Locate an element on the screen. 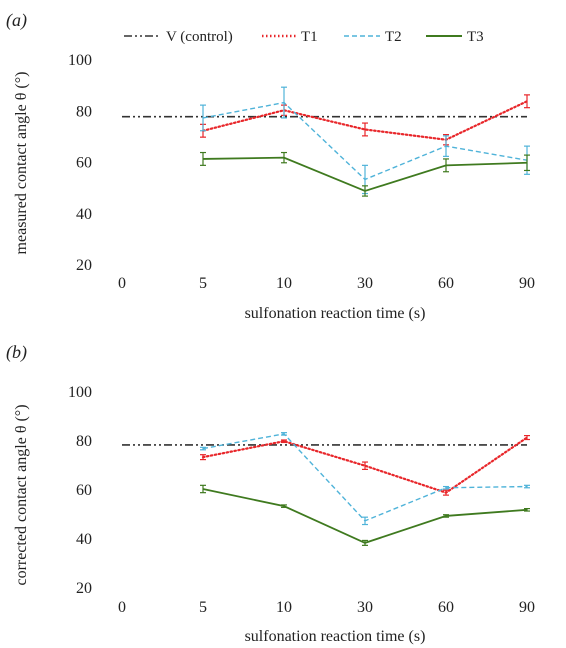  panel-b-series-t3-line is located at coordinates (365, 516).